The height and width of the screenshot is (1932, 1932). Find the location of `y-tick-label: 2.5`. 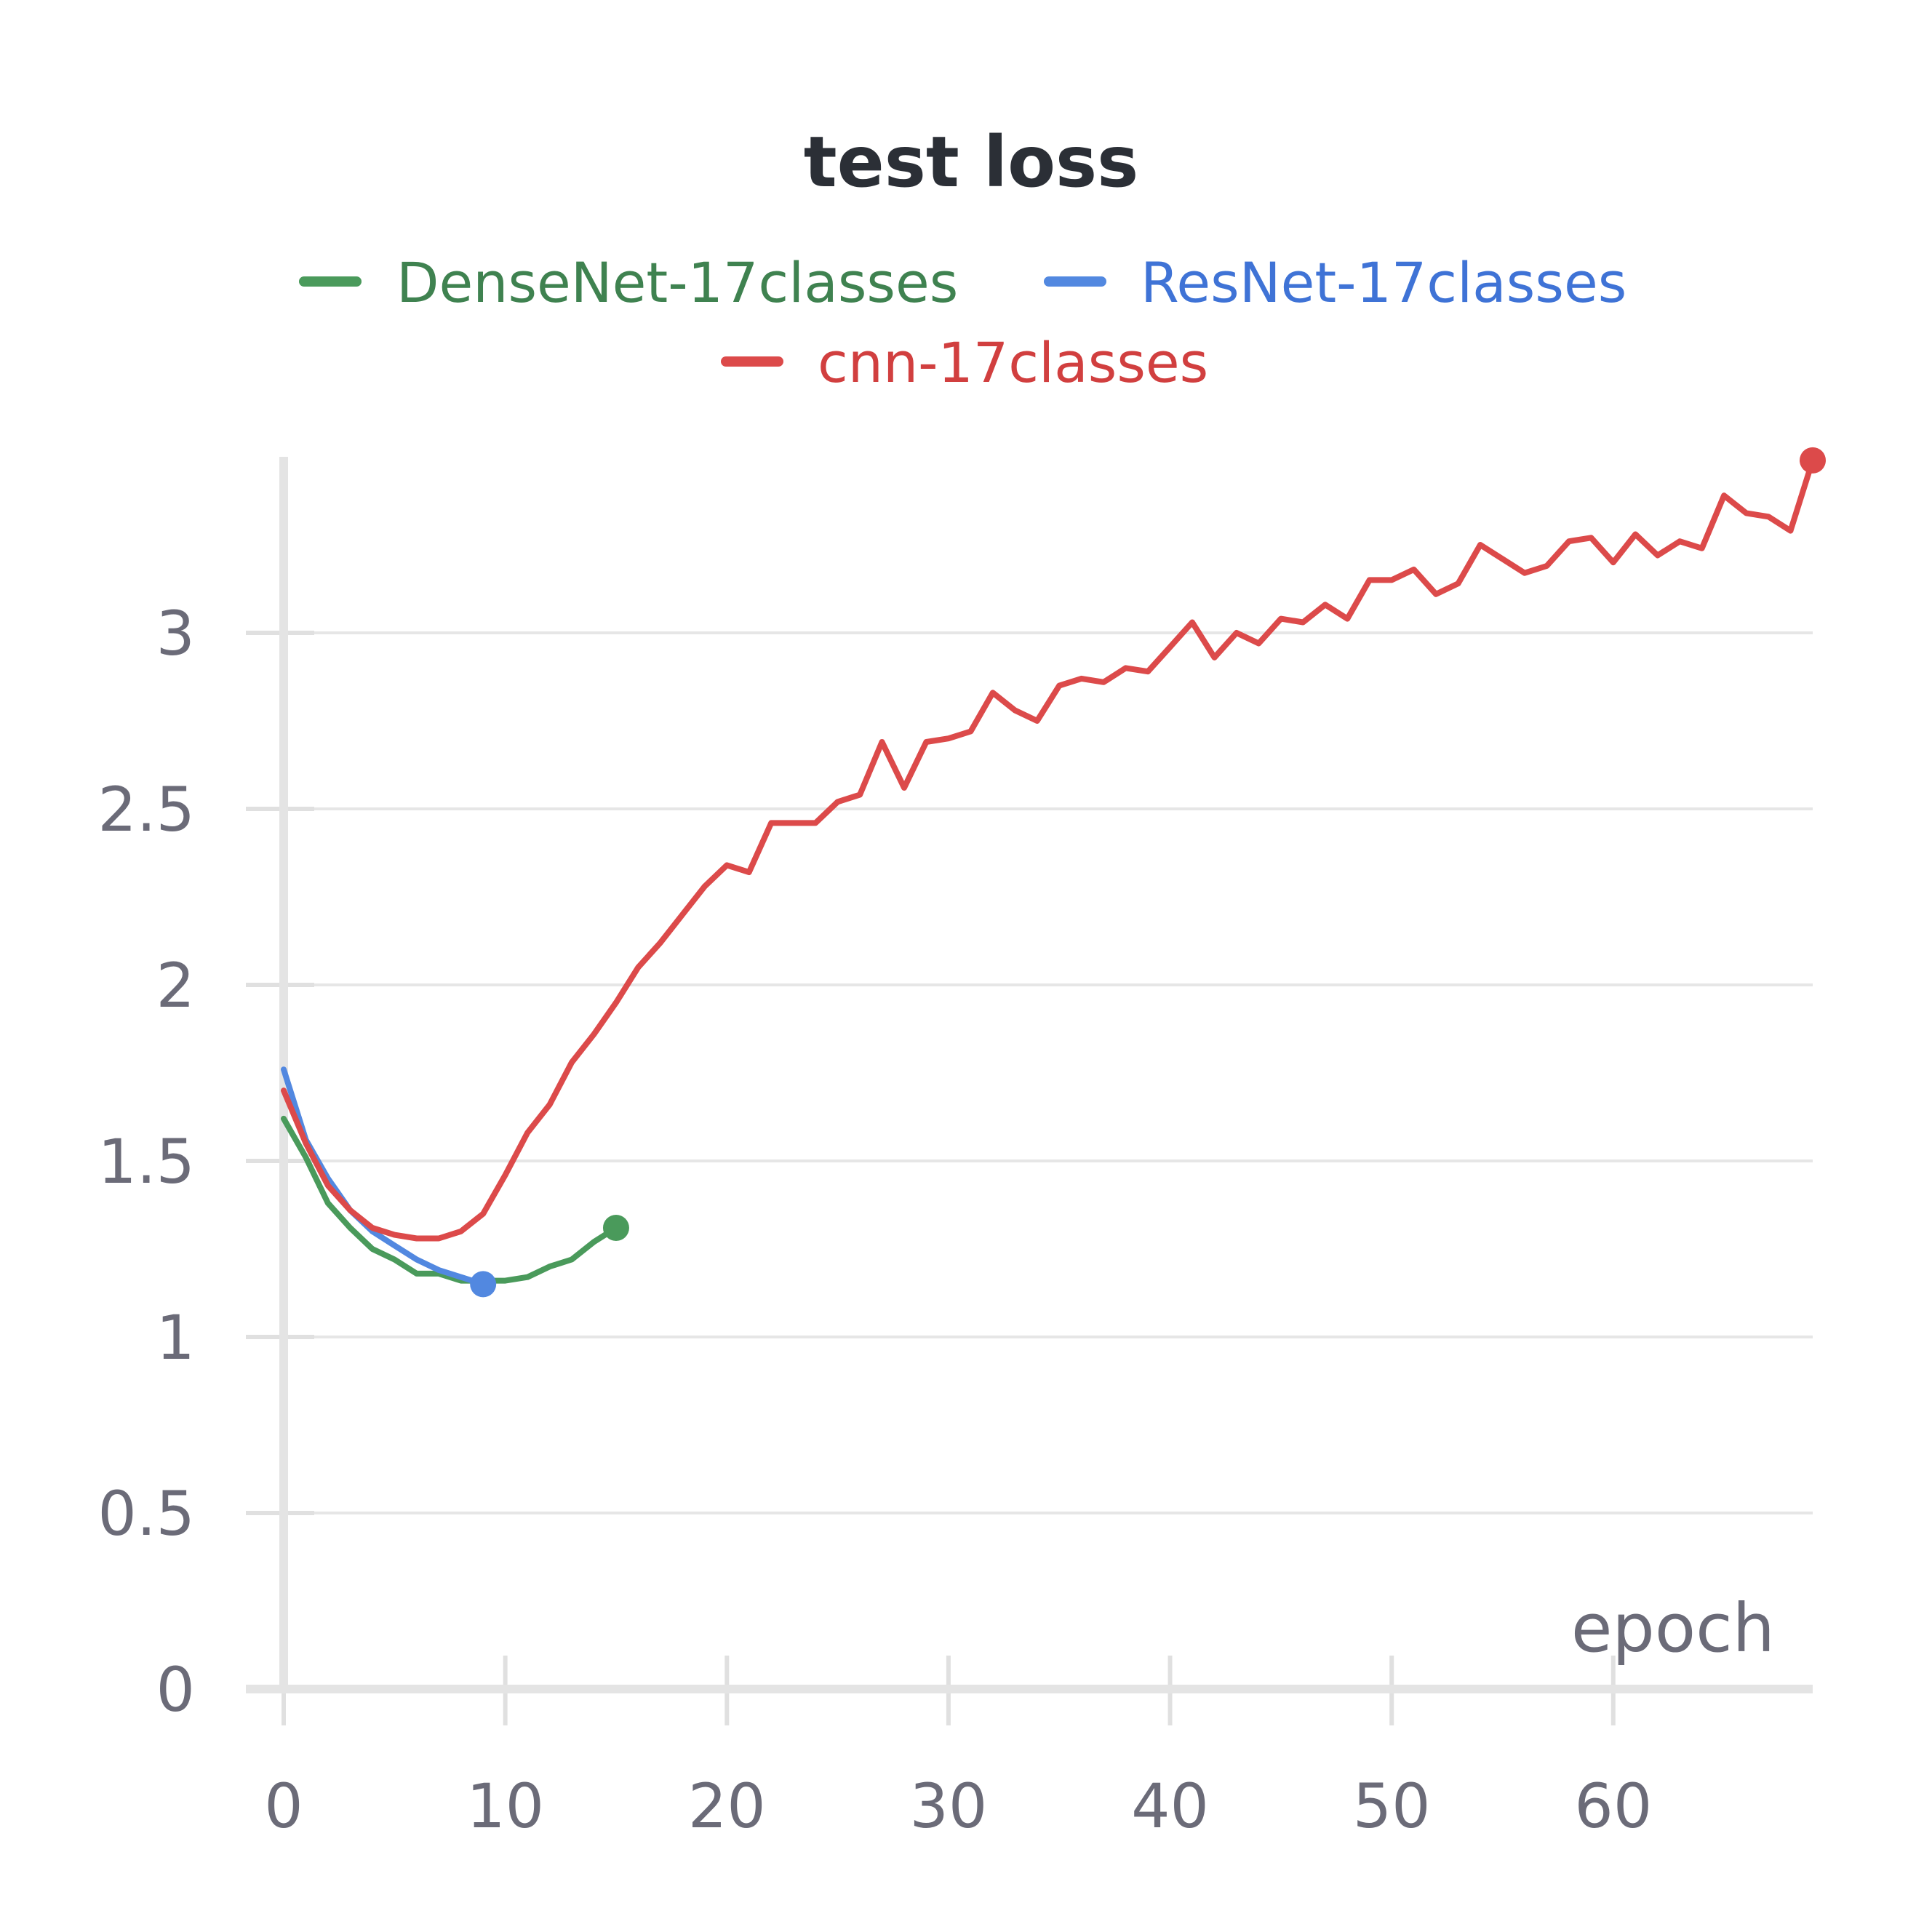

y-tick-label: 2.5 is located at coordinates (146, 809).